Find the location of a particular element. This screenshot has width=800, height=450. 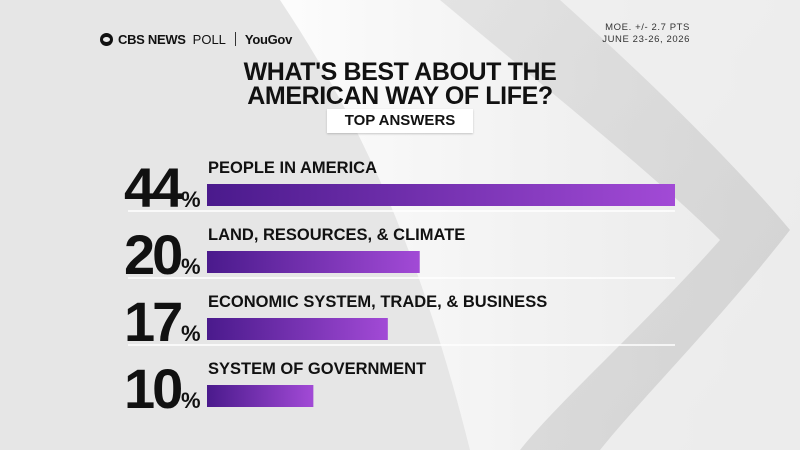

brand-news: CBS NEWS is located at coordinates (152, 39).